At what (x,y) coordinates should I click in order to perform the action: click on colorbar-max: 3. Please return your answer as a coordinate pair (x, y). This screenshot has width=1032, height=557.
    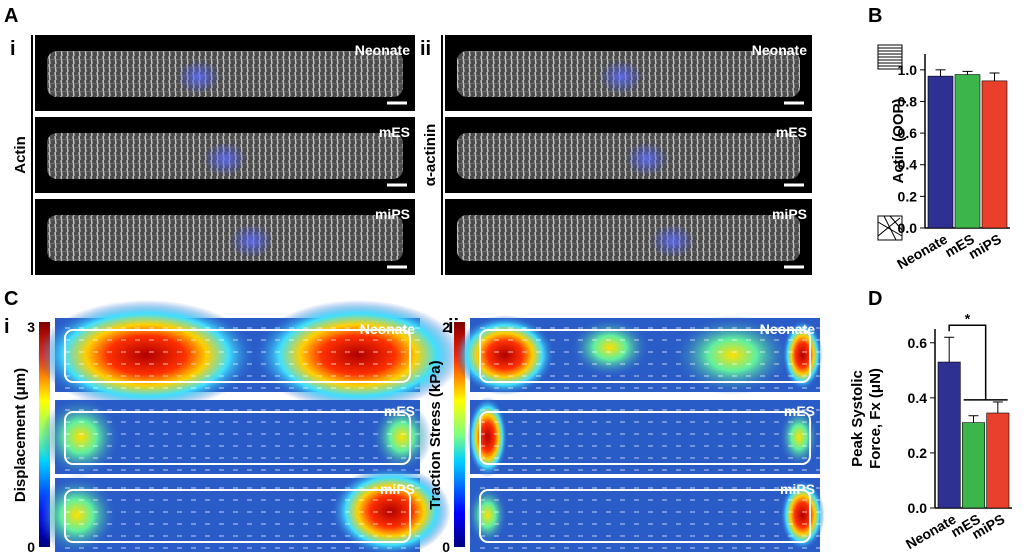
    Looking at the image, I should click on (31, 327).